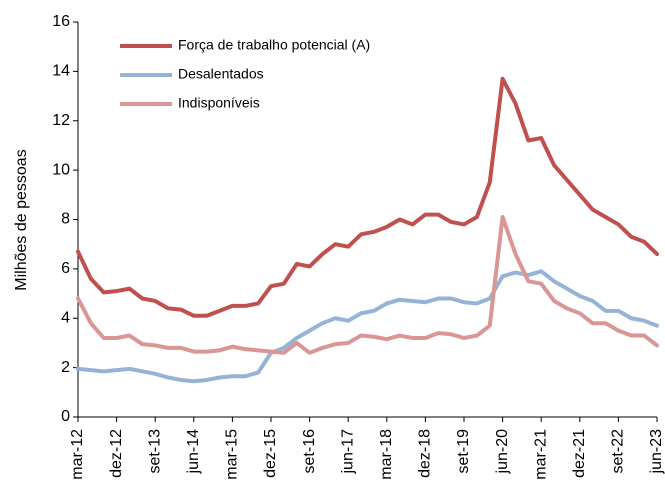 Image resolution: width=665 pixels, height=499 pixels. I want to click on y-tick-label: 8, so click(65, 219).